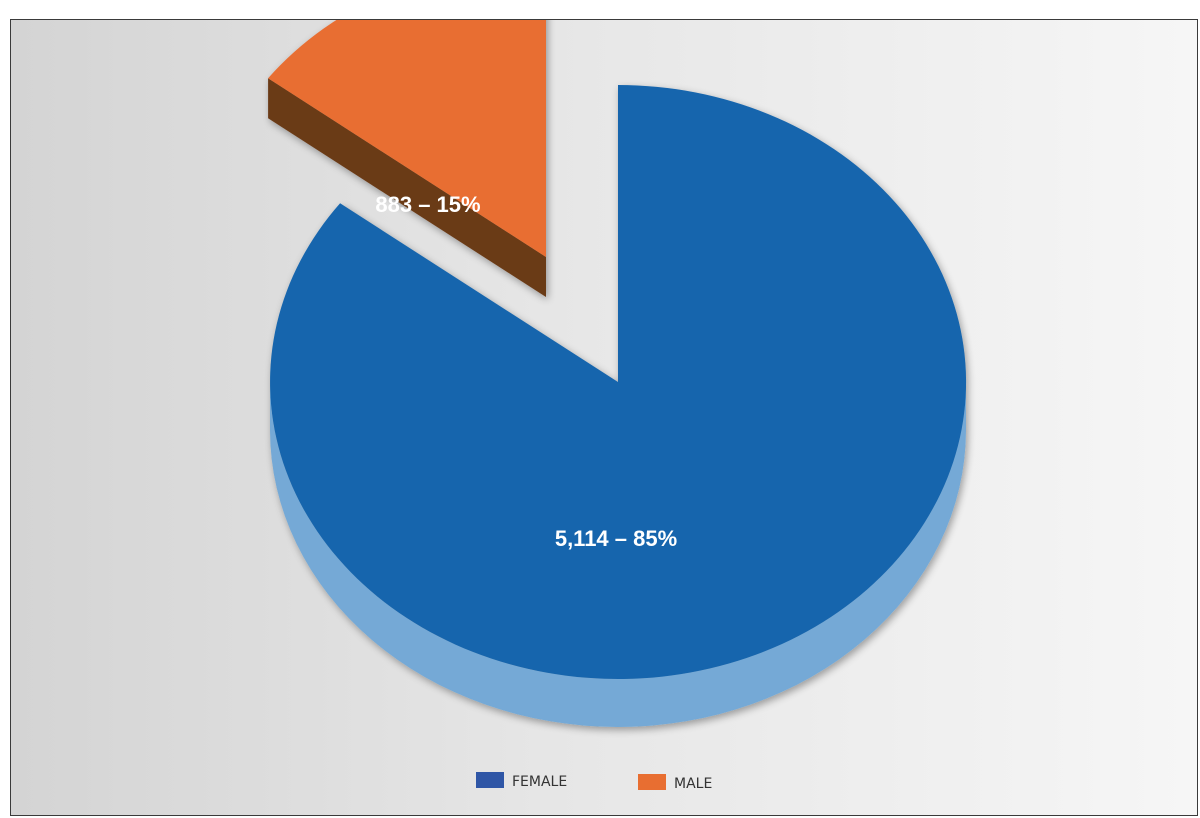  I want to click on pie-slice-male-side, so click(407, 187).